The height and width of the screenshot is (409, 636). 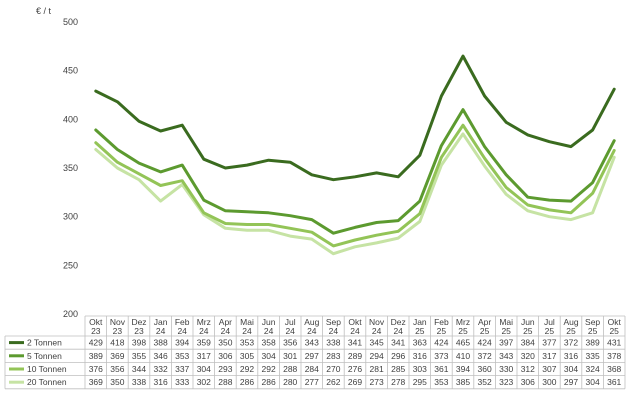 I want to click on data-label: 323, so click(x=506, y=382).